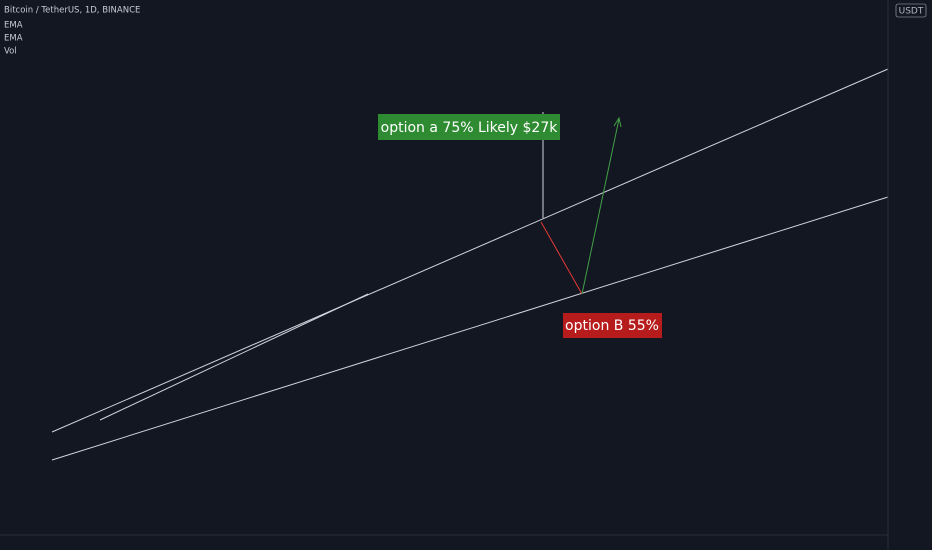 This screenshot has height=550, width=932. Describe the element at coordinates (617, 122) in the screenshot. I see `arrow-head` at that location.